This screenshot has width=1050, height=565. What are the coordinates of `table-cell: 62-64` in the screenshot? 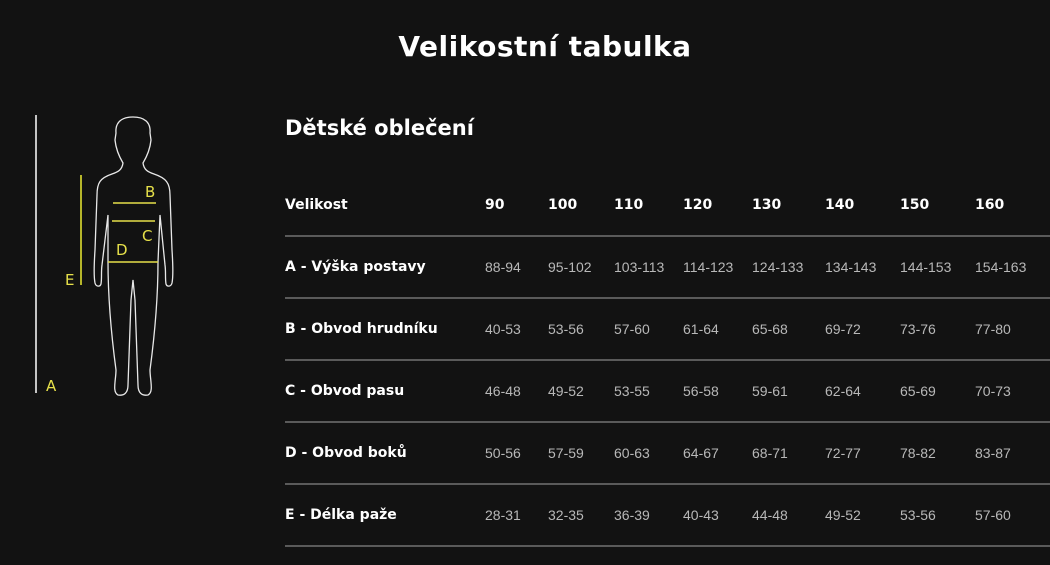 It's located at (862, 391).